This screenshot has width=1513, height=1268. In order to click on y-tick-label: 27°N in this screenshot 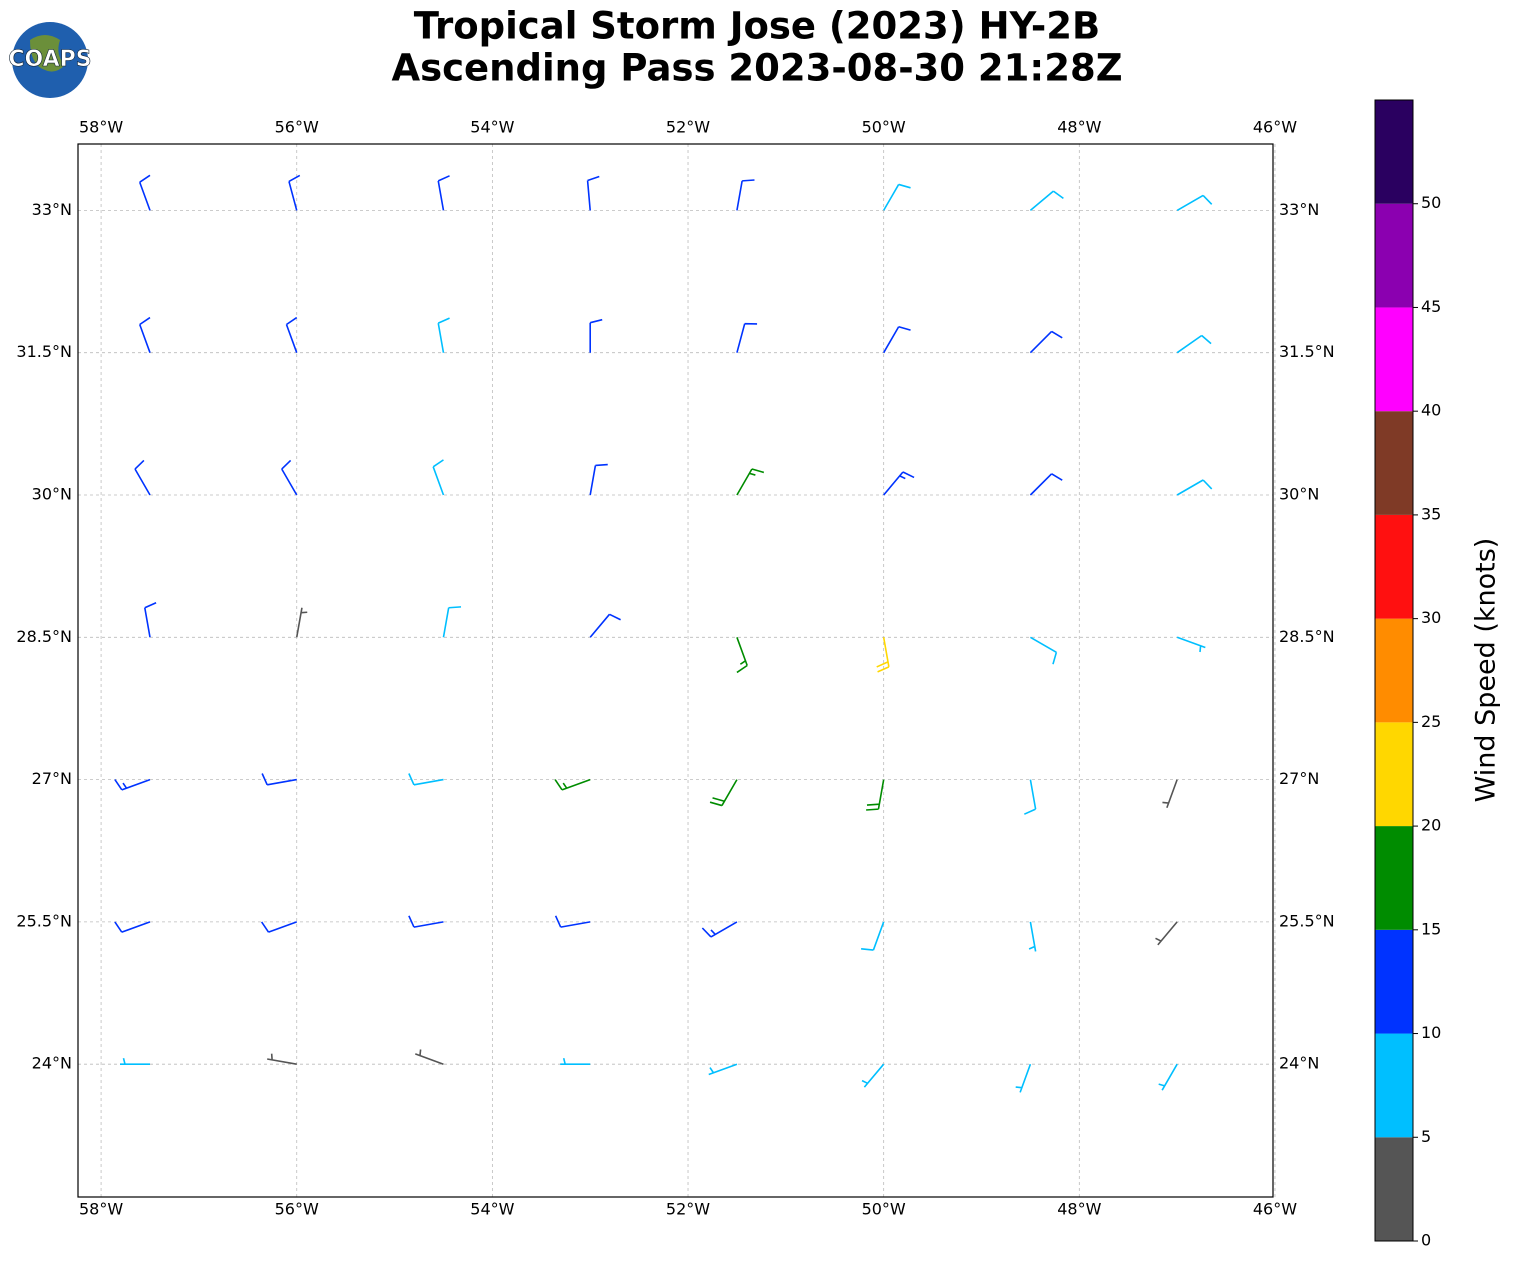, I will do `click(1299, 778)`.